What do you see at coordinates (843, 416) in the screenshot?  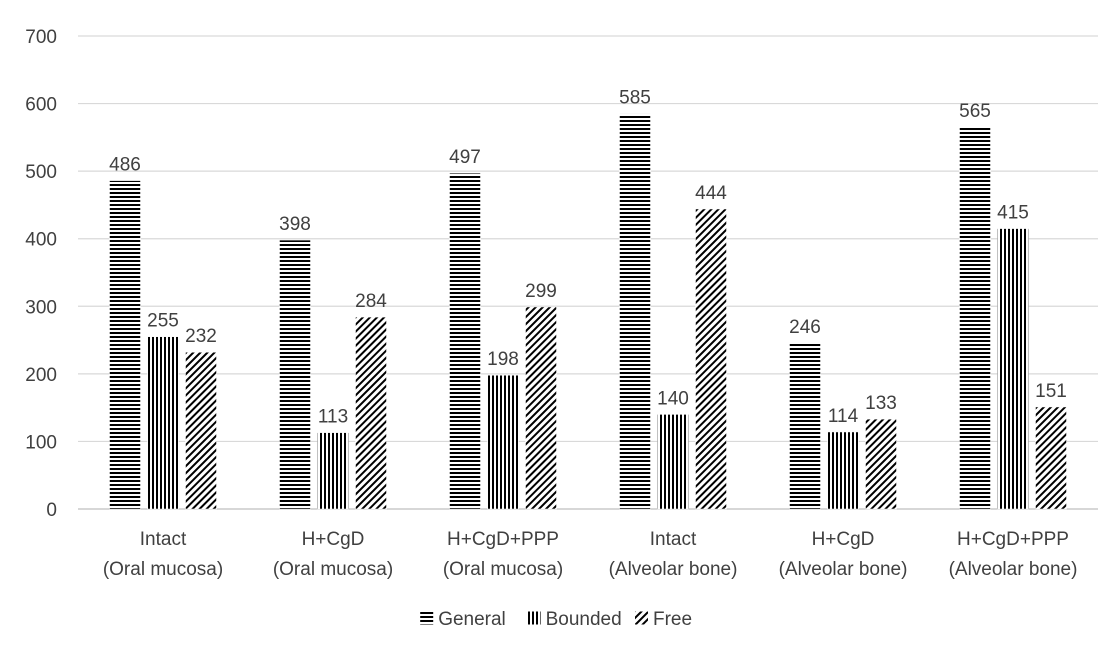 I see `data-label: 114` at bounding box center [843, 416].